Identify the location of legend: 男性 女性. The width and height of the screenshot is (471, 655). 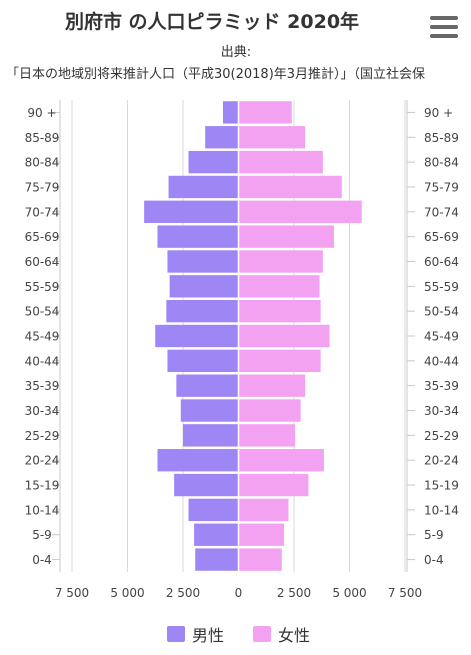
(238, 635).